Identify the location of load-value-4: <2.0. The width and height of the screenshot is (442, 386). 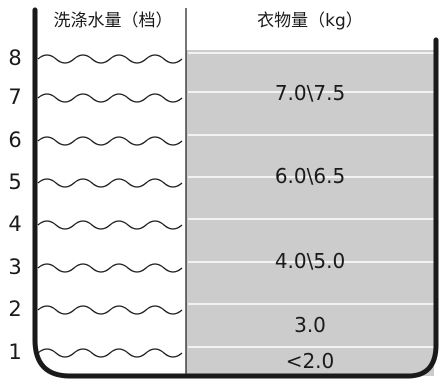
(310, 361).